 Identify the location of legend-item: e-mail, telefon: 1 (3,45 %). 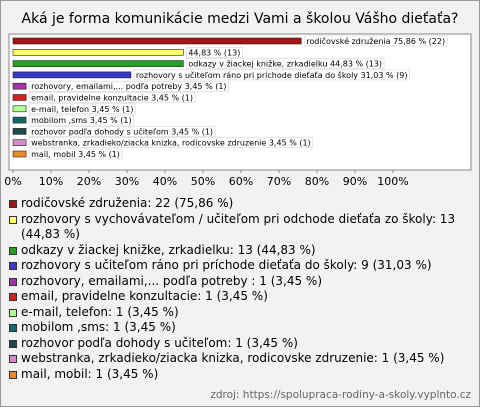
(240, 313).